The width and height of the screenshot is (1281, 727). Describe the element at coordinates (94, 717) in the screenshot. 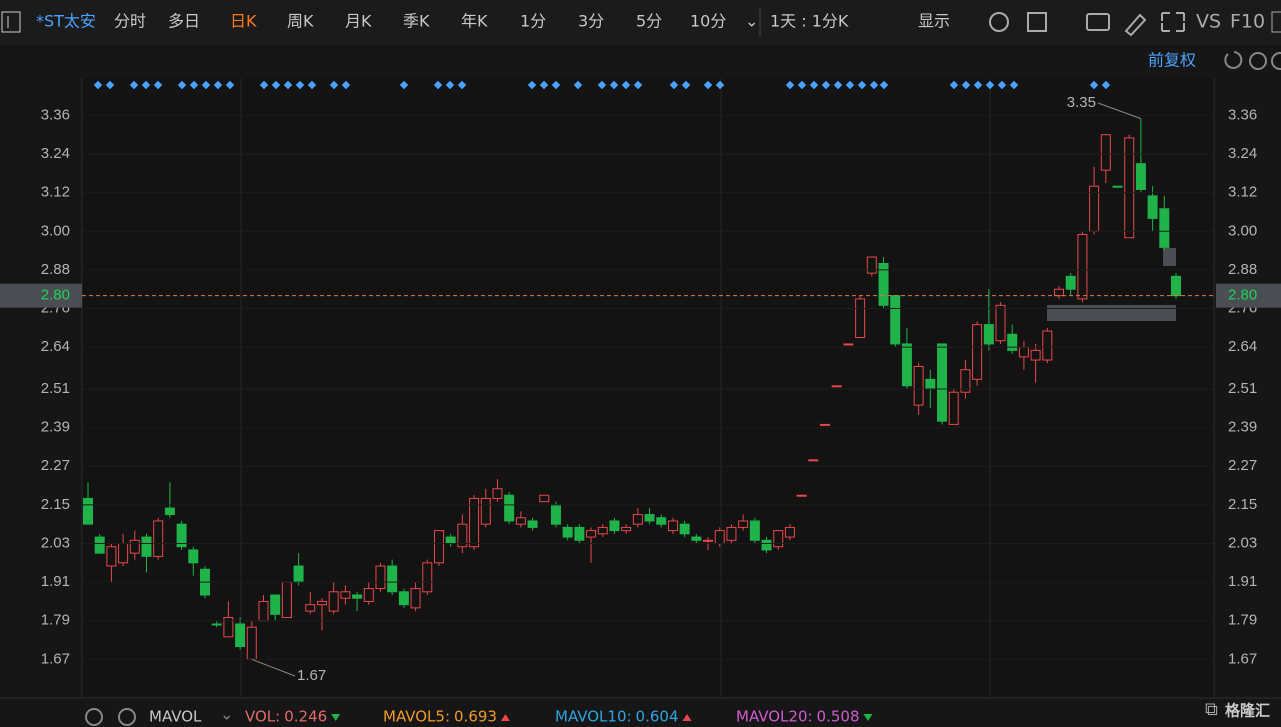

I see `indicator-settings` at that location.